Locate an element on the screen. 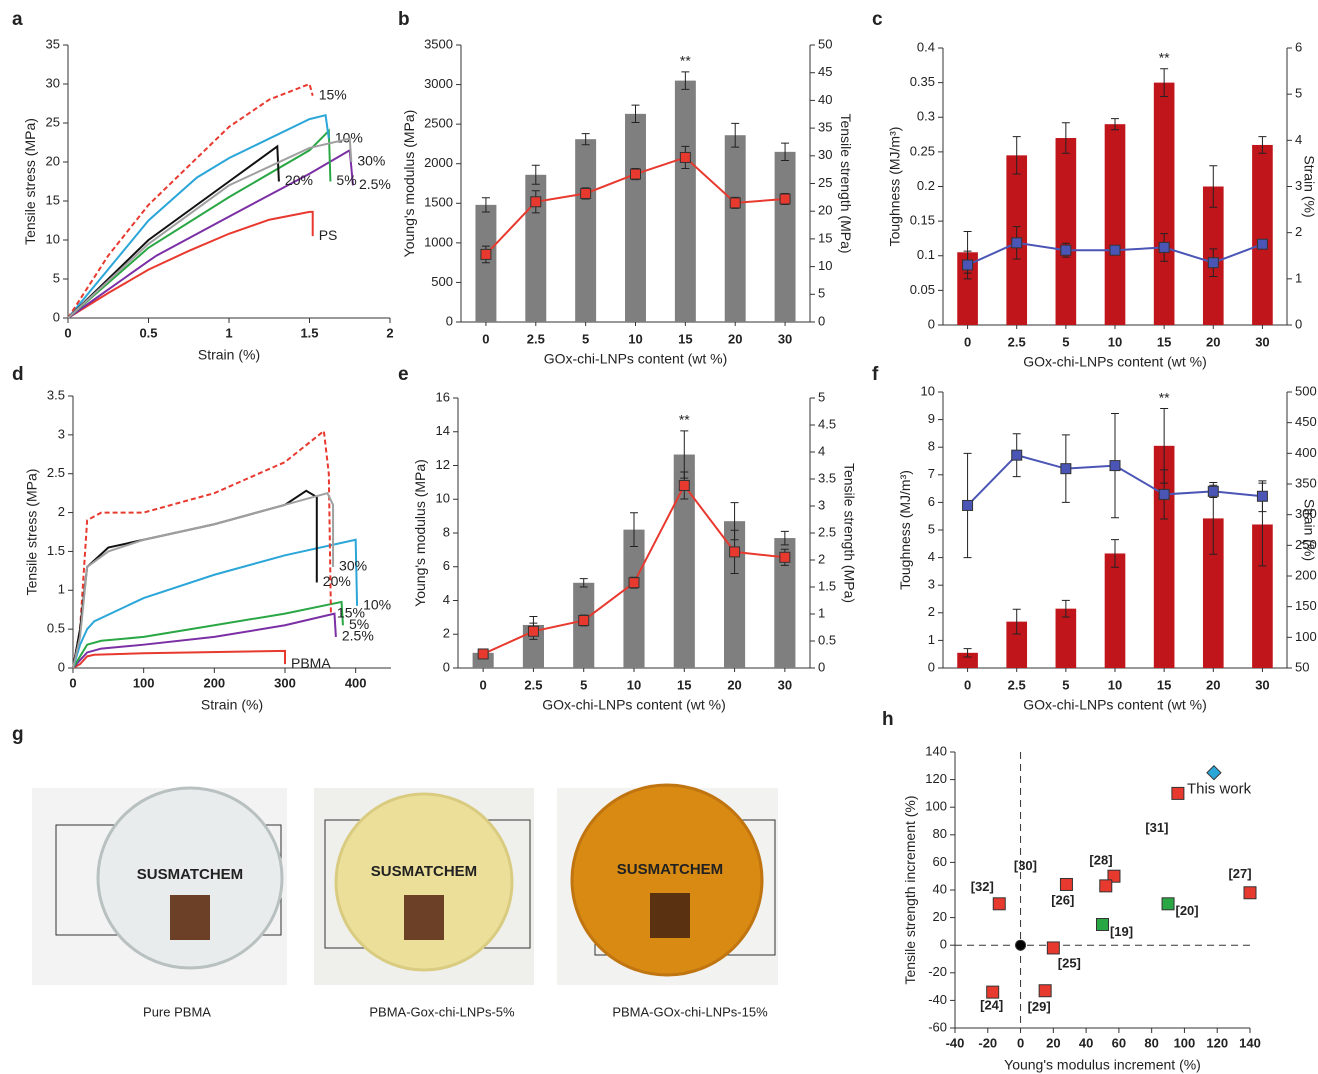 Image resolution: width=1318 pixels, height=1074 pixels. y2-tick-label: 3 is located at coordinates (1298, 185).